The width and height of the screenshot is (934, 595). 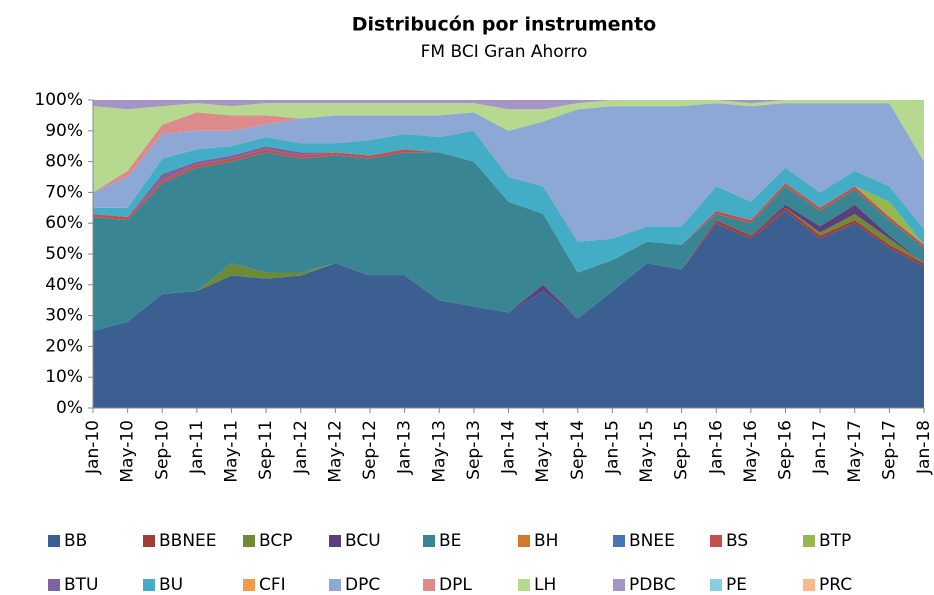 What do you see at coordinates (405, 447) in the screenshot?
I see `x-tick-label: Jan-13` at bounding box center [405, 447].